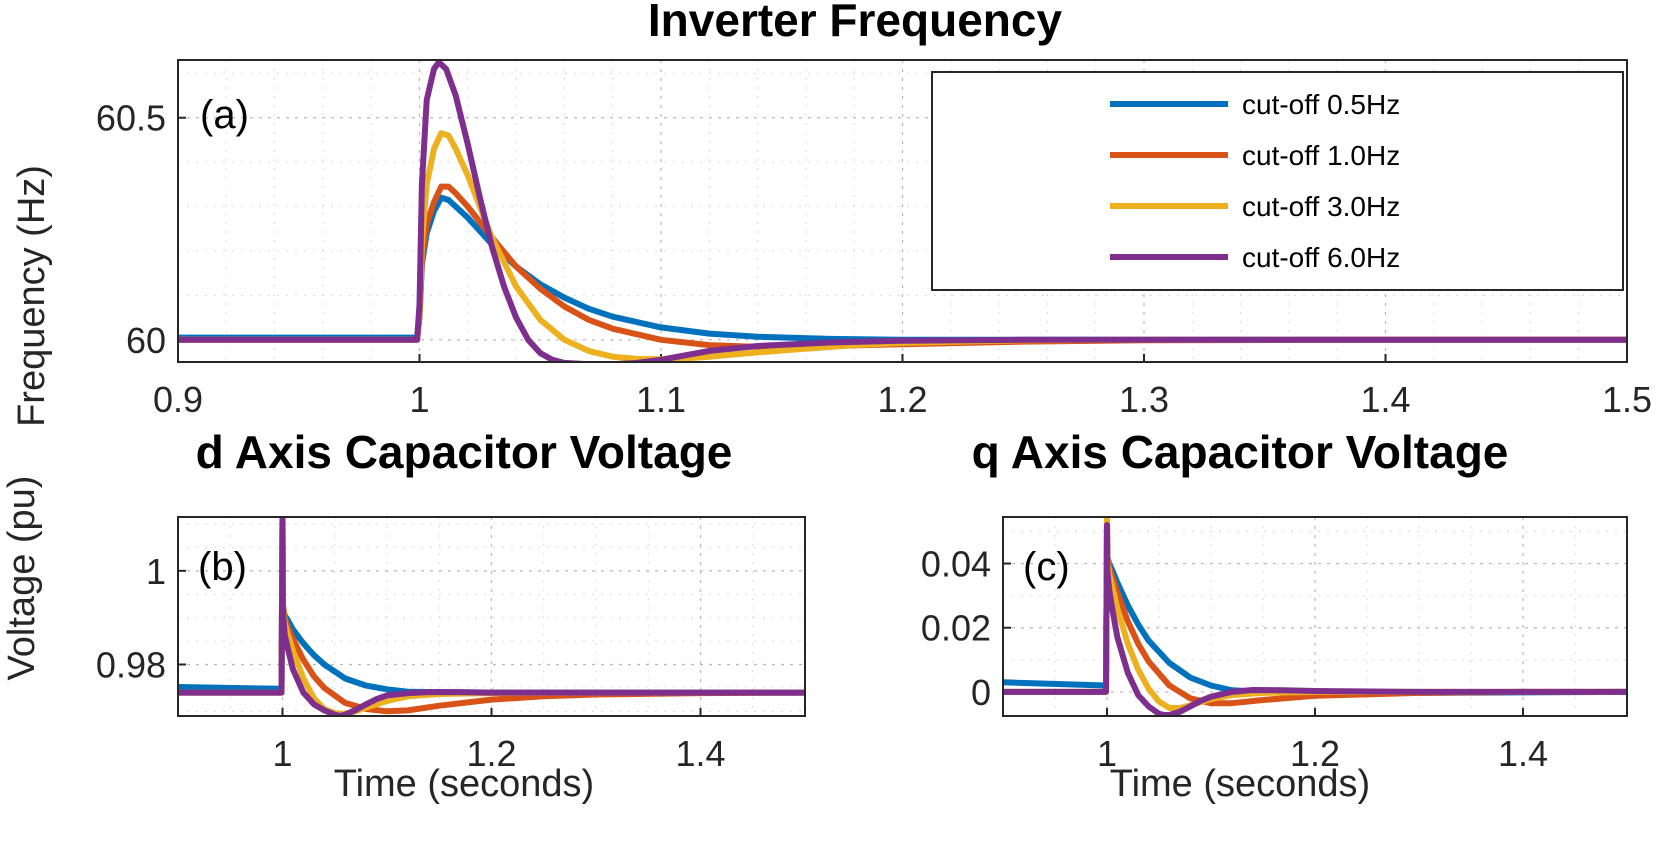  I want to click on y-tick-label: 60, so click(146, 340).